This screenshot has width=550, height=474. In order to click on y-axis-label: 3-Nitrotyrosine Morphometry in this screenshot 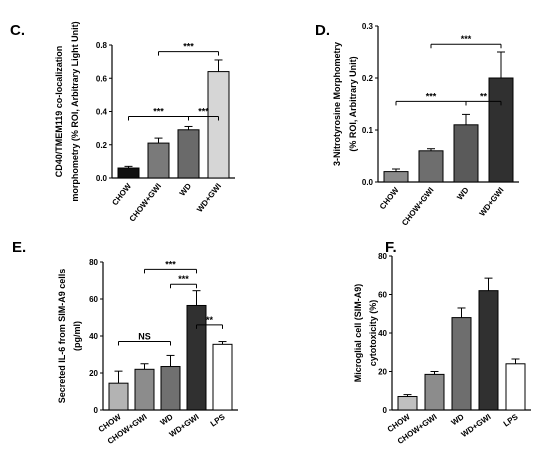, I will do `click(337, 104)`.